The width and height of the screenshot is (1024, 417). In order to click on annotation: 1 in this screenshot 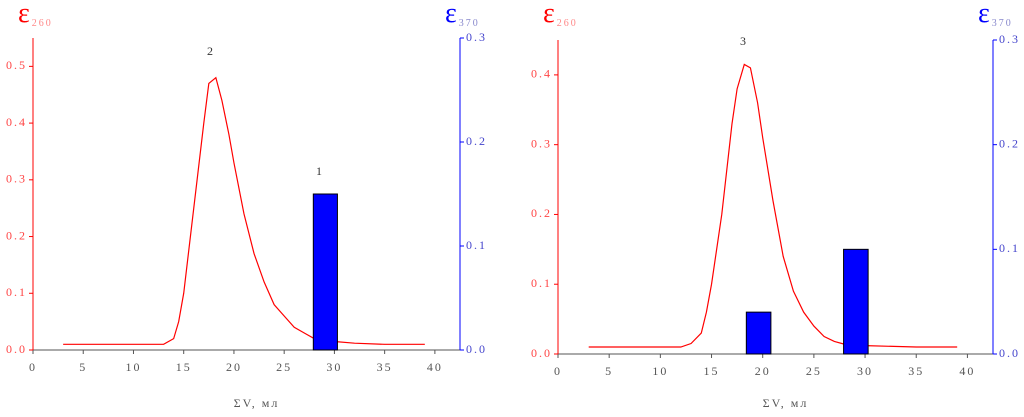, I will do `click(320, 171)`.